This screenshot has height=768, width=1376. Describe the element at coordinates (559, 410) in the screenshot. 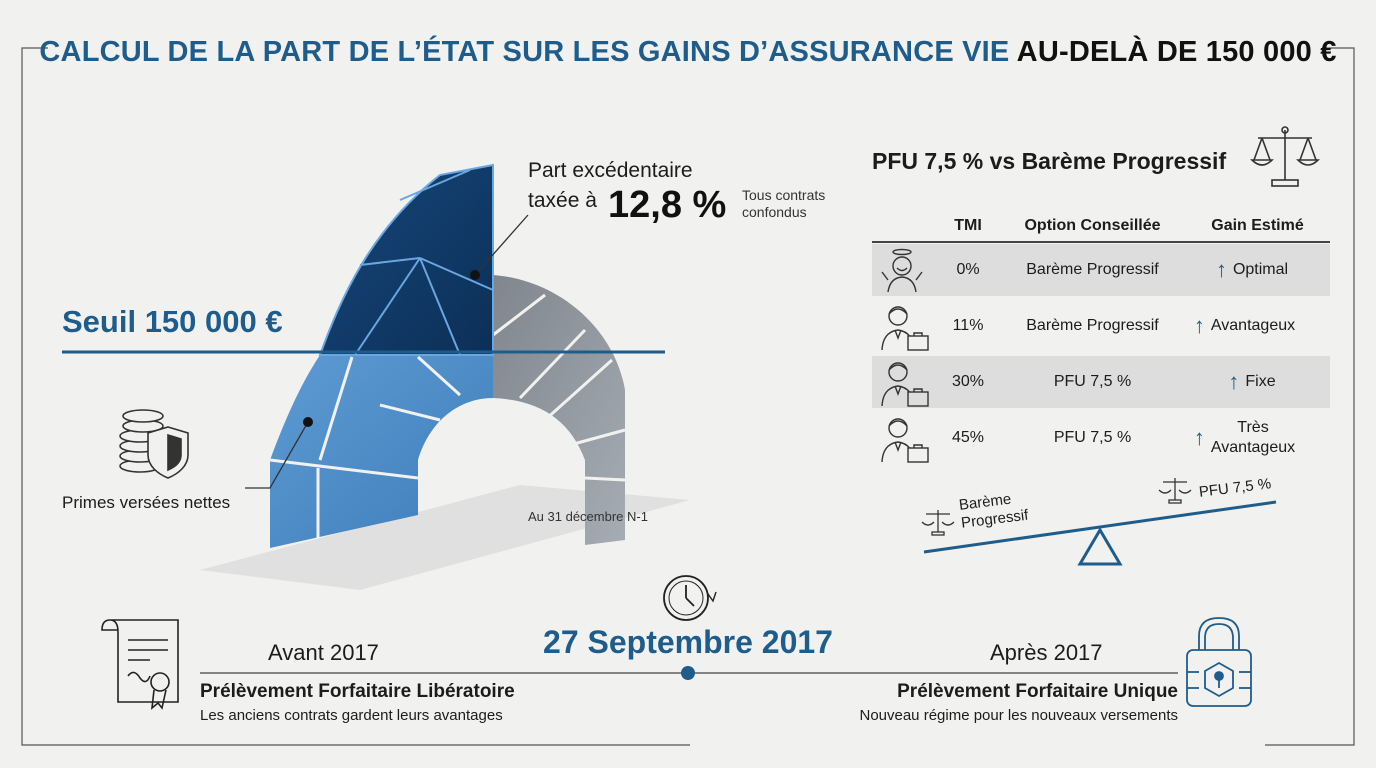

I see `arch-grey-half` at that location.